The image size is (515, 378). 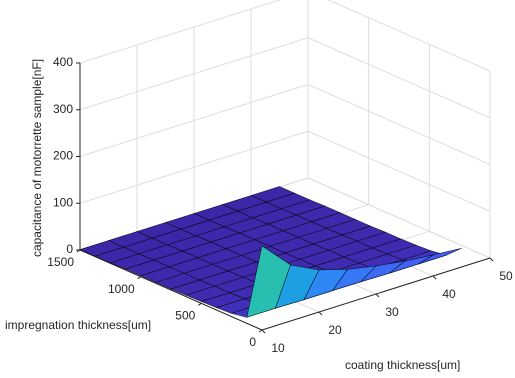 I want to click on x-tick-label: 50, so click(x=506, y=276).